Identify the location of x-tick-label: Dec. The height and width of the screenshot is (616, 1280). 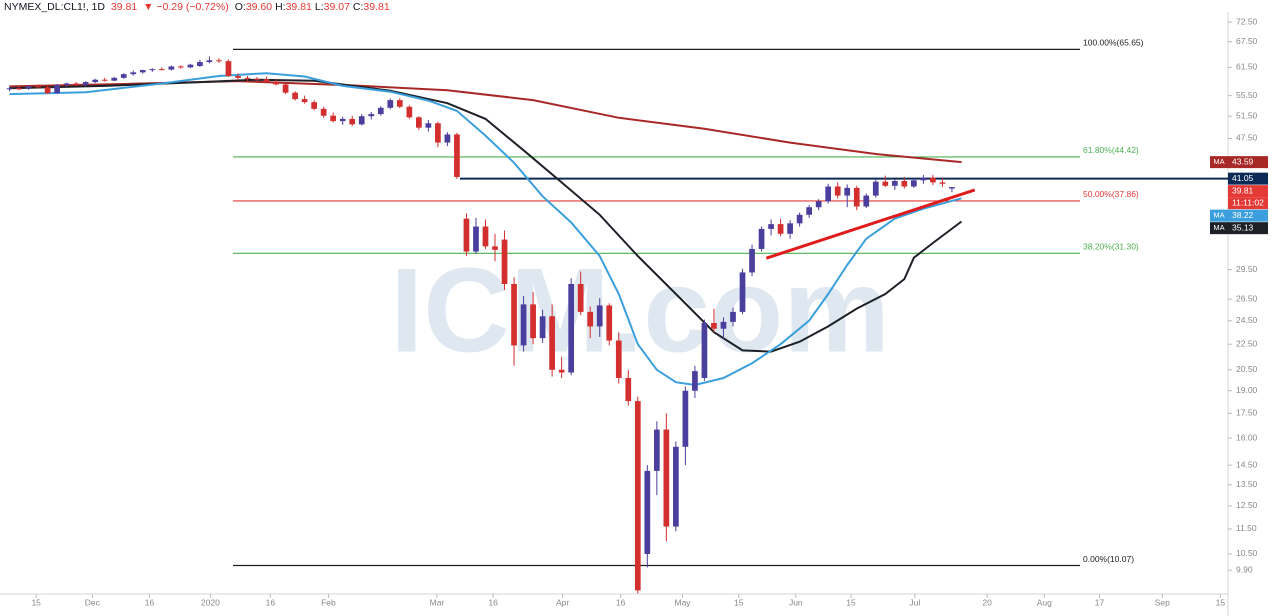
(93, 602).